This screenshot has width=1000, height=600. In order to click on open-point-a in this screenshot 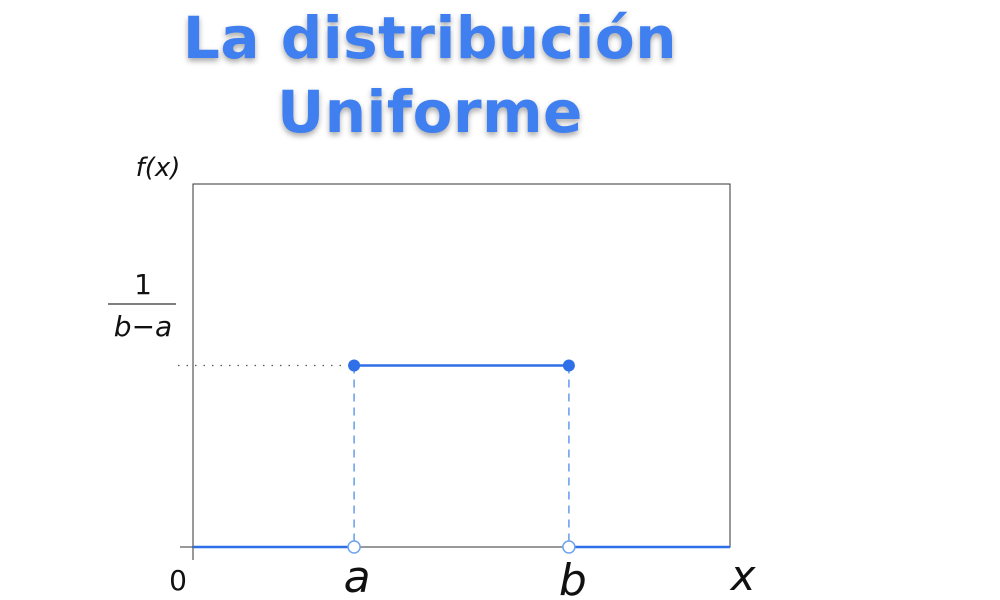, I will do `click(354, 547)`.